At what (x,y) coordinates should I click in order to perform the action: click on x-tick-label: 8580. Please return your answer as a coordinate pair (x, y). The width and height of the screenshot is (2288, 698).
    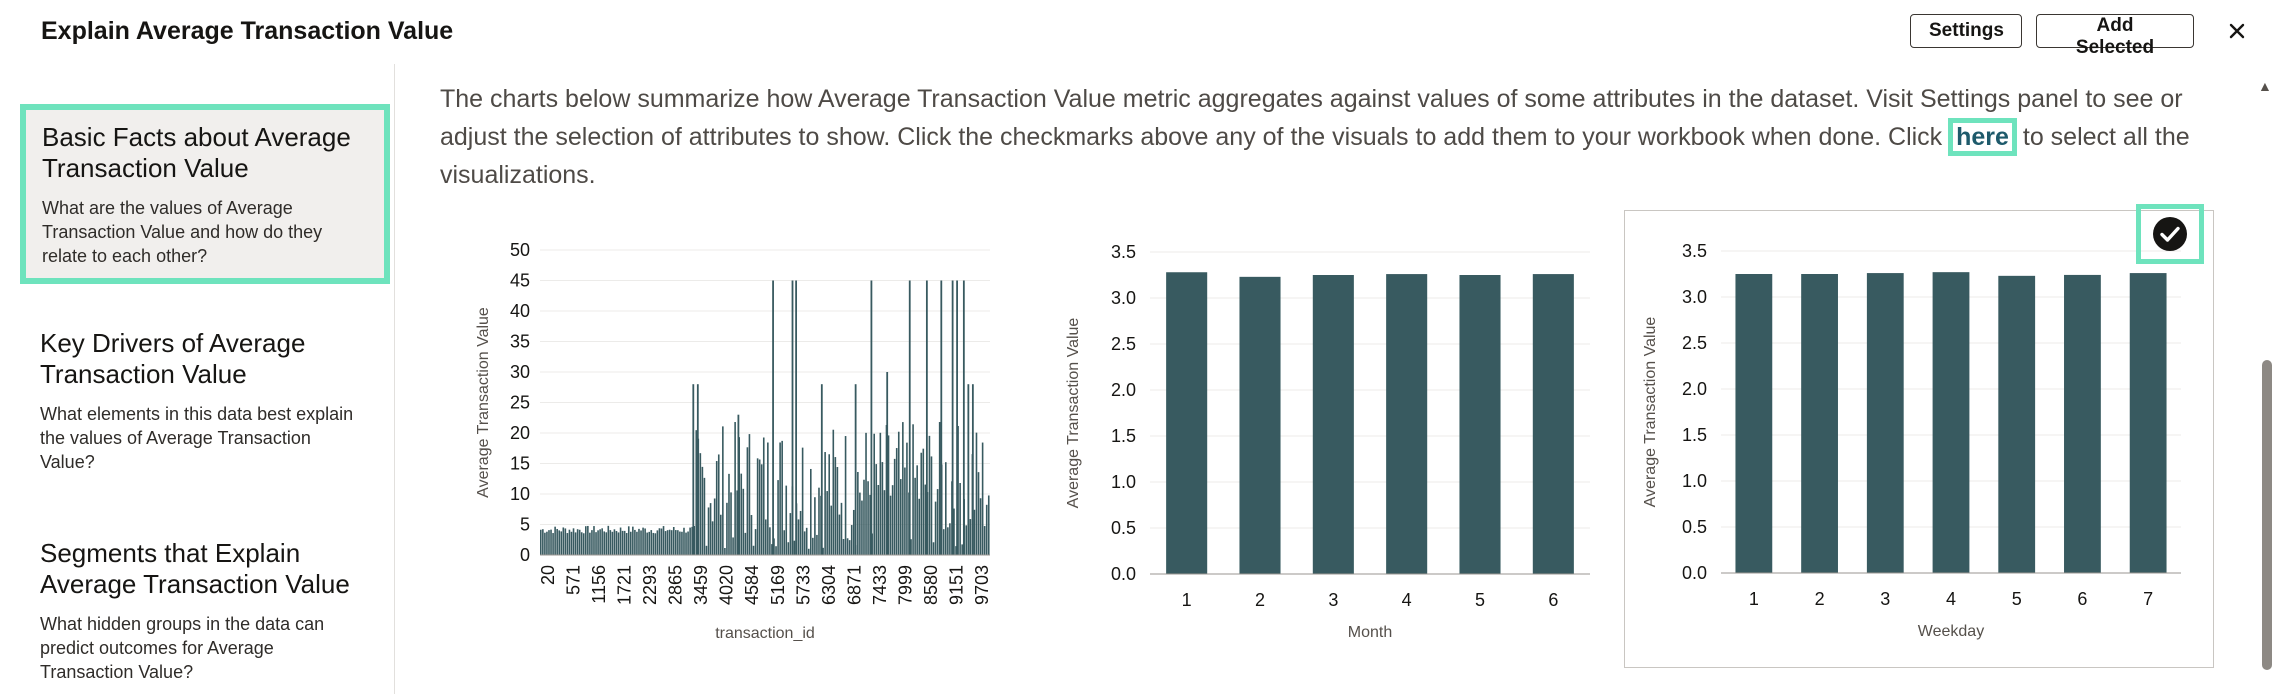
    Looking at the image, I should click on (931, 585).